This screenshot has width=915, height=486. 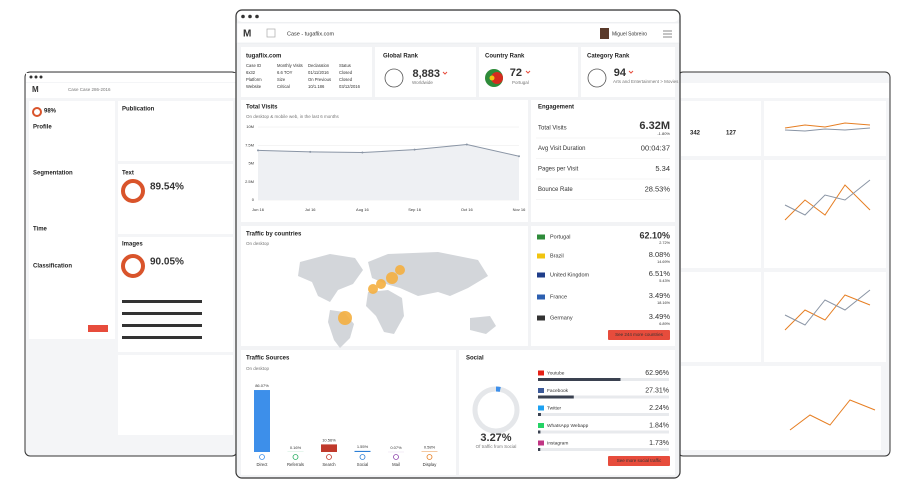 I want to click on text: 342, so click(x=695, y=134).